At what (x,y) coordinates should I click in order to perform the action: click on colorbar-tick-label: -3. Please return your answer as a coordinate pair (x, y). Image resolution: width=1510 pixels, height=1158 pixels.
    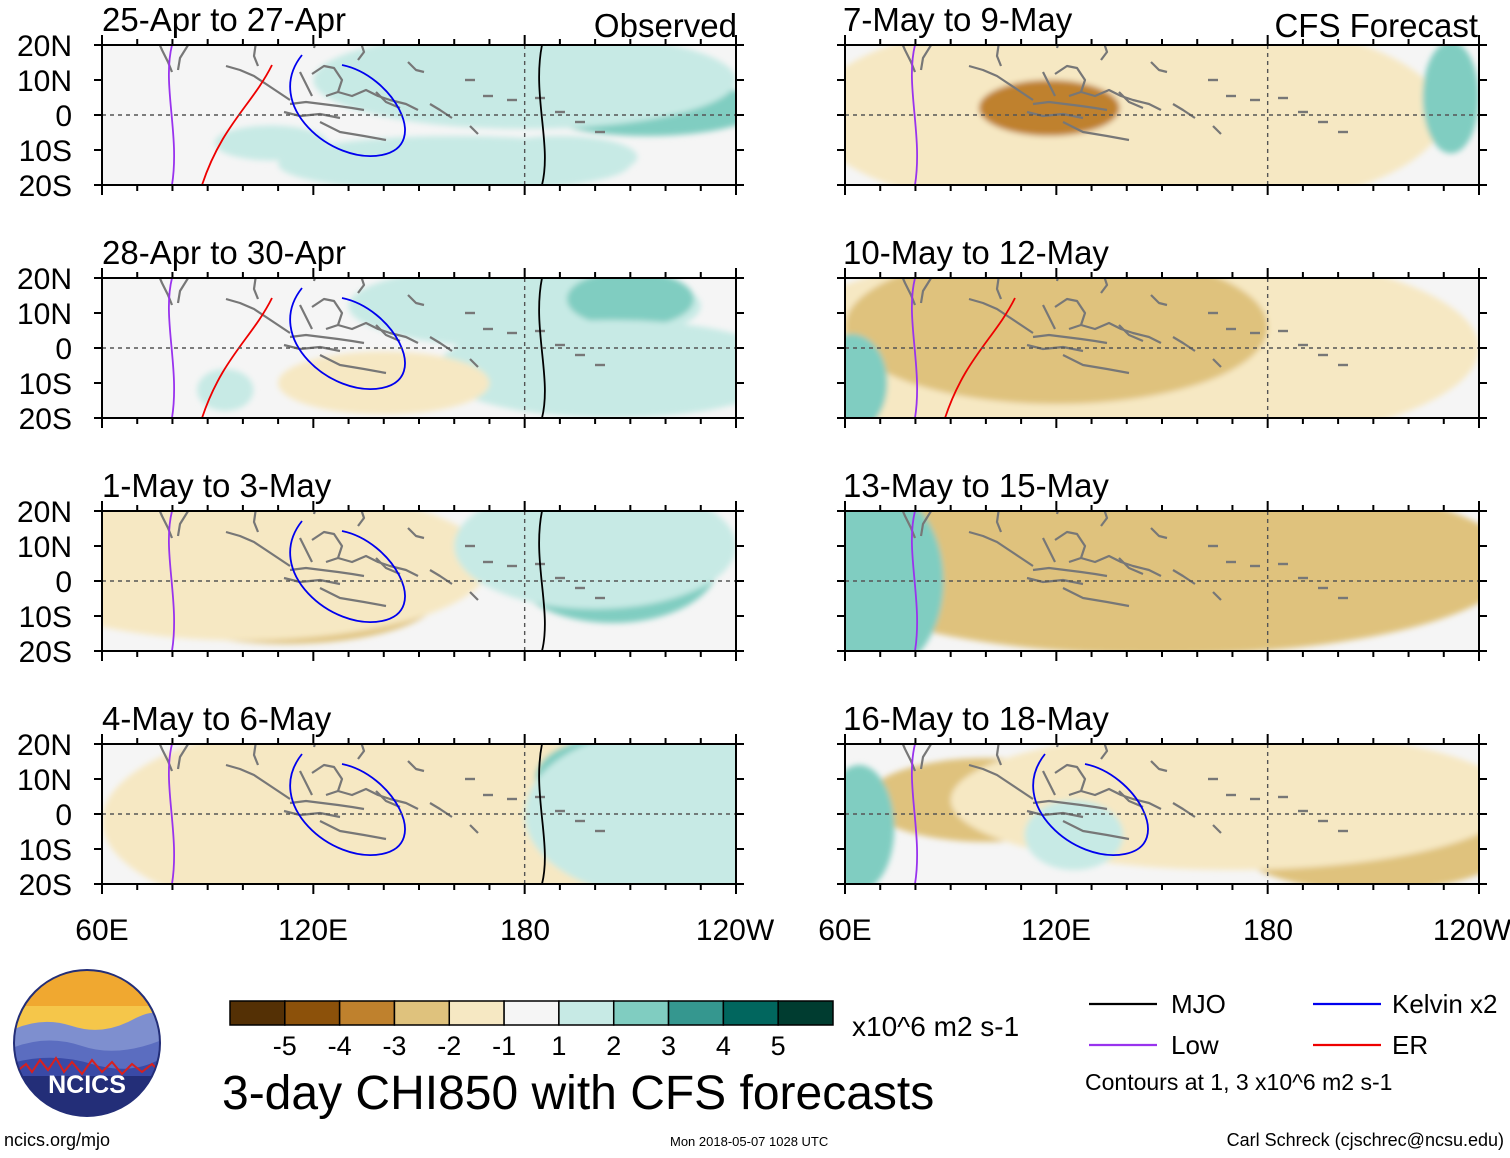
    Looking at the image, I should click on (394, 1046).